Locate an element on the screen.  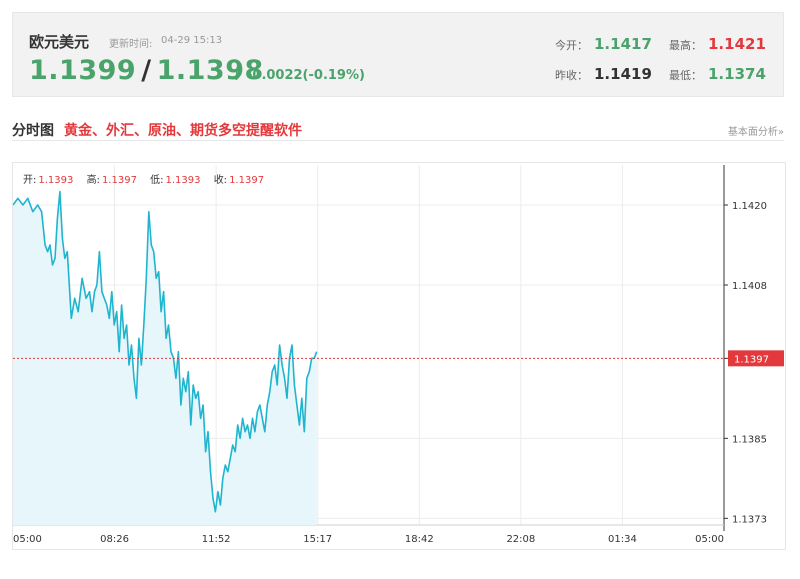
stat-open-value: 1.1417 is located at coordinates (623, 44).